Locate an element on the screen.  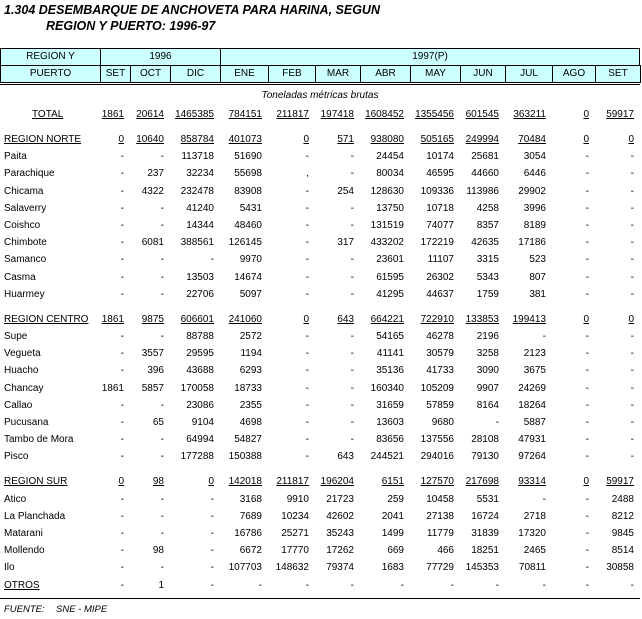
cell-value: 54827 is located at coordinates (248, 440).